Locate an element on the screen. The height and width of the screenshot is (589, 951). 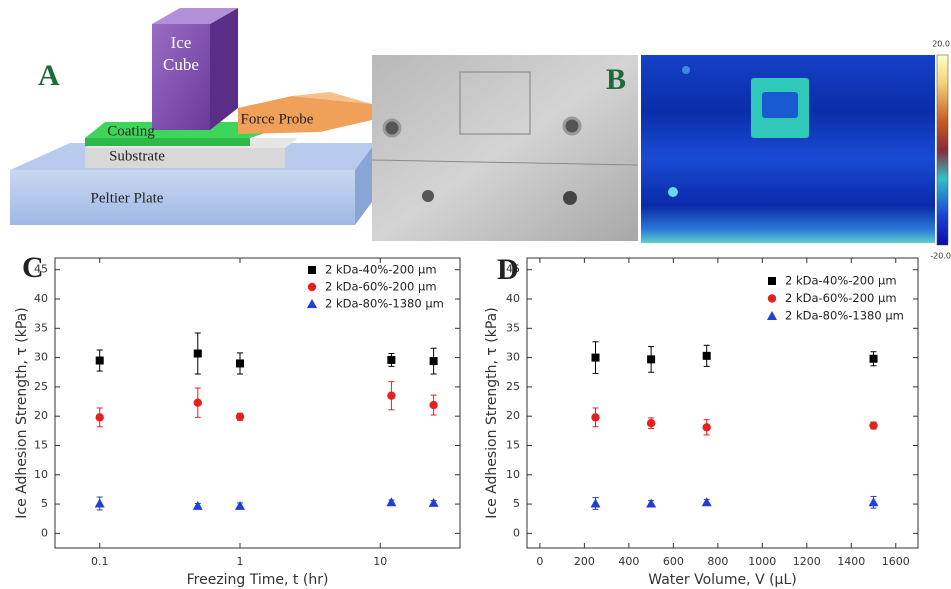
x-tick-label: 400 is located at coordinates (628, 561).